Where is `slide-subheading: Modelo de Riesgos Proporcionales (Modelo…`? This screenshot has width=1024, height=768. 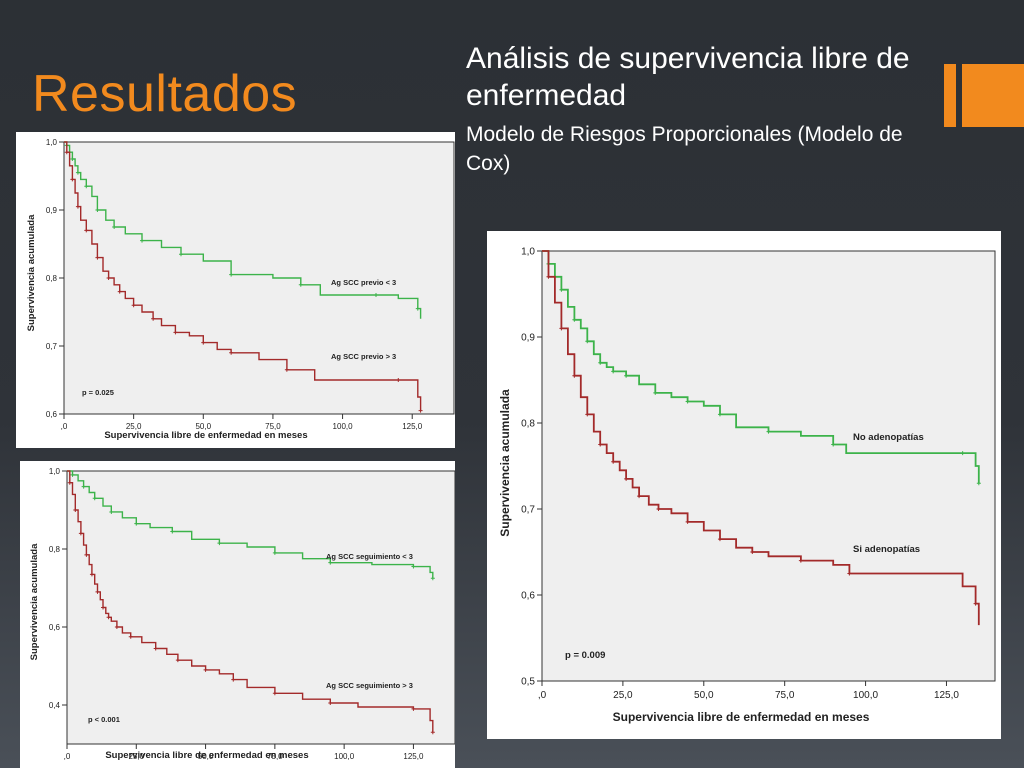 slide-subheading: Modelo de Riesgos Proporcionales (Modelo… is located at coordinates (684, 149).